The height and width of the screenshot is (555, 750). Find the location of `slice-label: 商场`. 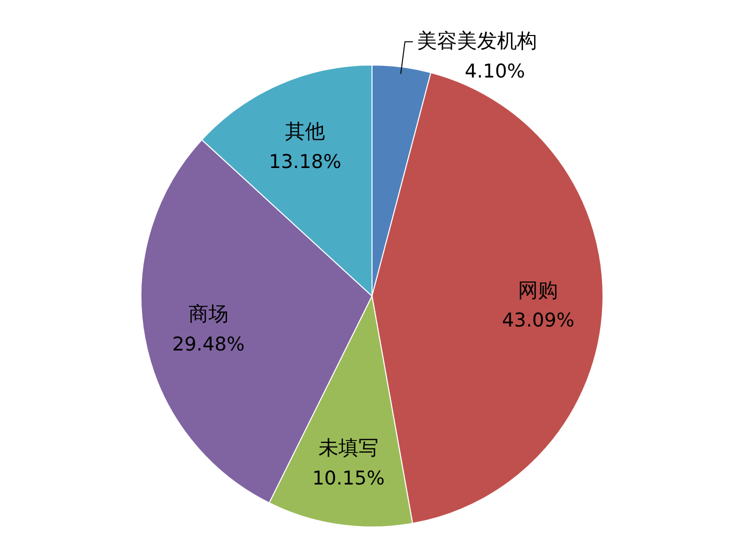

slice-label: 商场 is located at coordinates (208, 313).